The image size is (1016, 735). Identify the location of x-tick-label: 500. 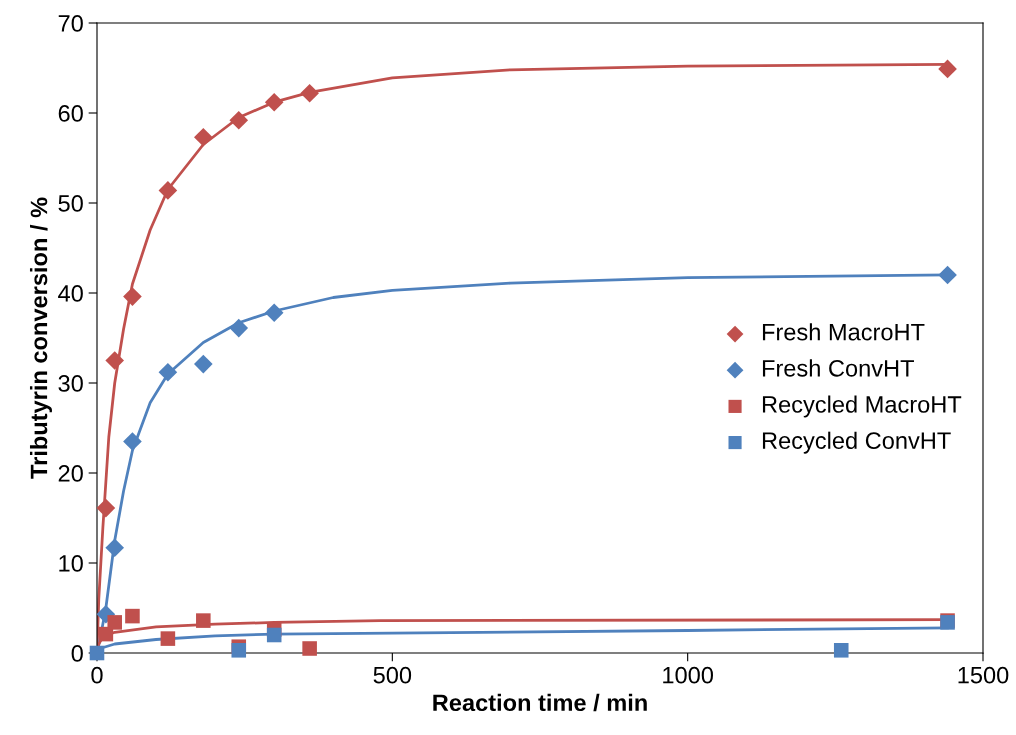
(392, 675).